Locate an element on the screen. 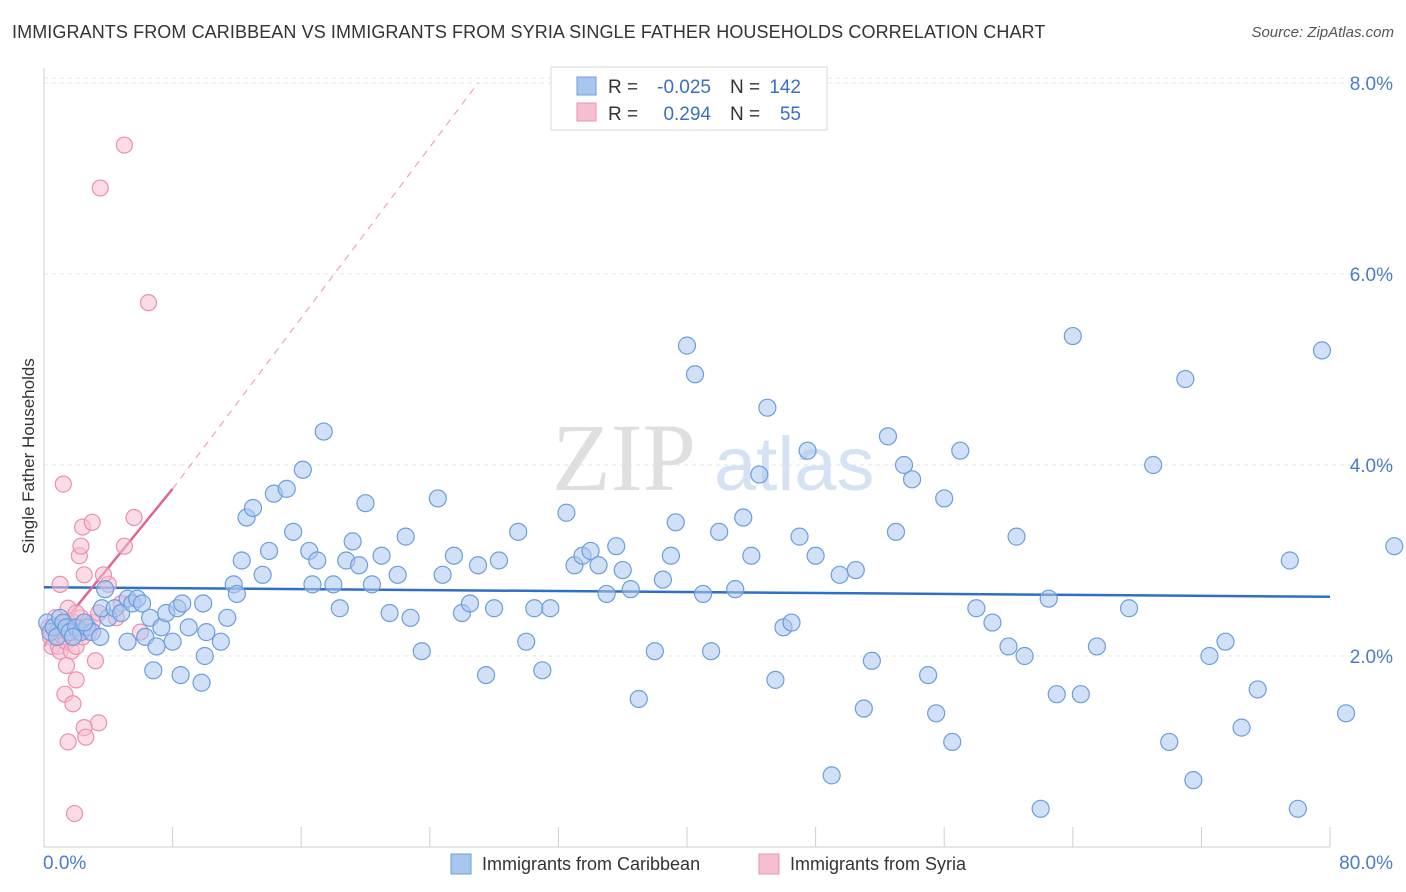 Image resolution: width=1406 pixels, height=892 pixels. source-credit: Source: ZipAtlas.com is located at coordinates (1322, 32).